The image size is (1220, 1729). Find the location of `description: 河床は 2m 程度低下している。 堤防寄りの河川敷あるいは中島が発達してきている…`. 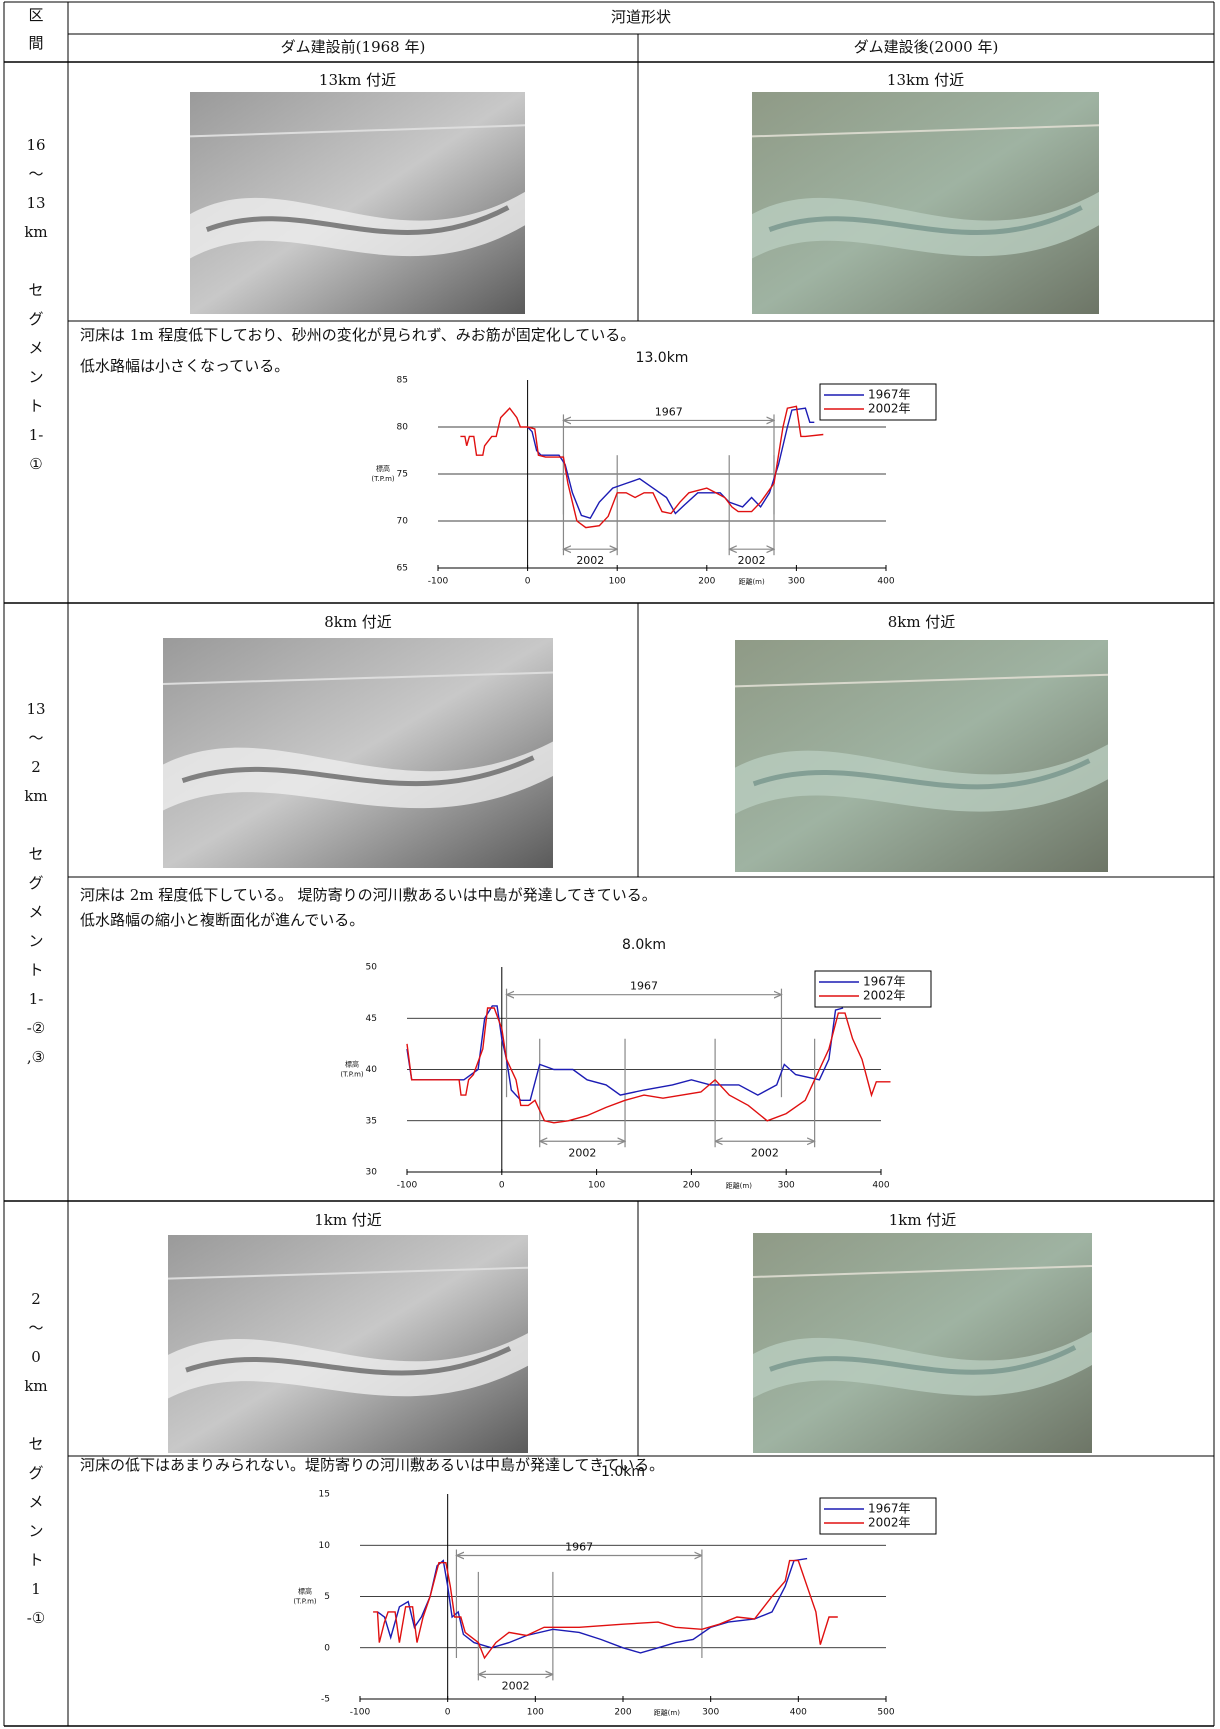

description: 河床は 2m 程度低下している。 堤防寄りの河川敷あるいは中島が発達してきている… is located at coordinates (368, 895).